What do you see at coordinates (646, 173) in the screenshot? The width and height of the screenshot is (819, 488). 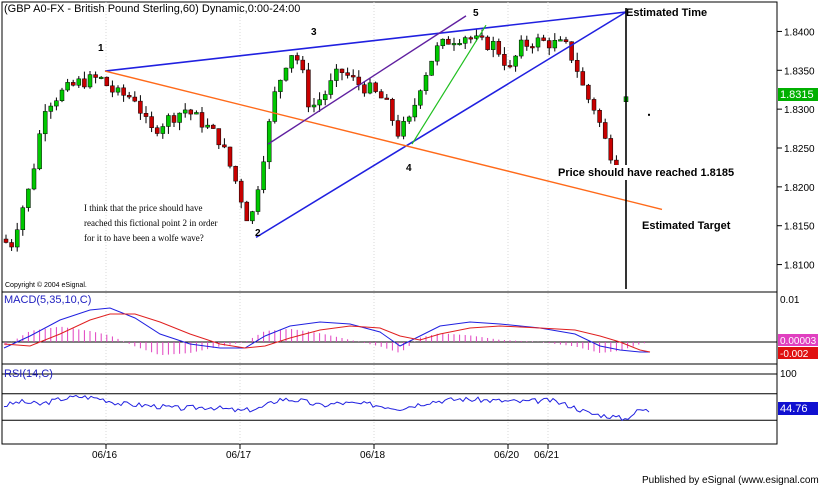 I see `price-note-label: Price should have reached 1.8185` at bounding box center [646, 173].